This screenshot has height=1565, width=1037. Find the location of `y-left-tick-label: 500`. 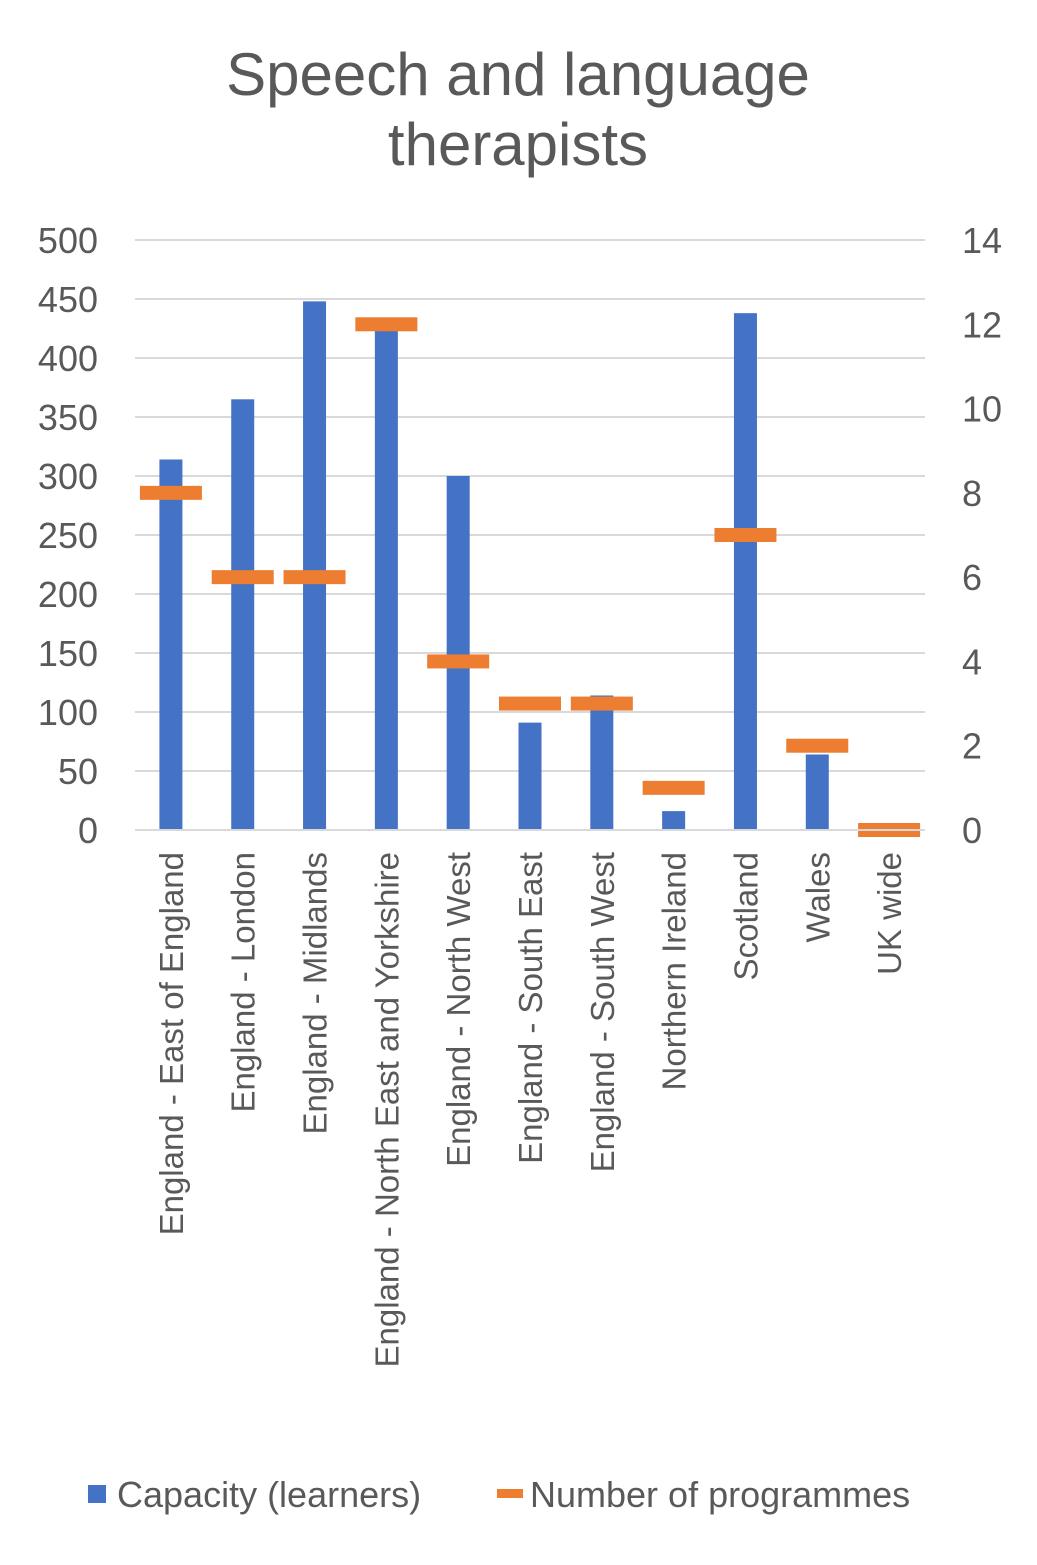

y-left-tick-label: 500 is located at coordinates (68, 240).